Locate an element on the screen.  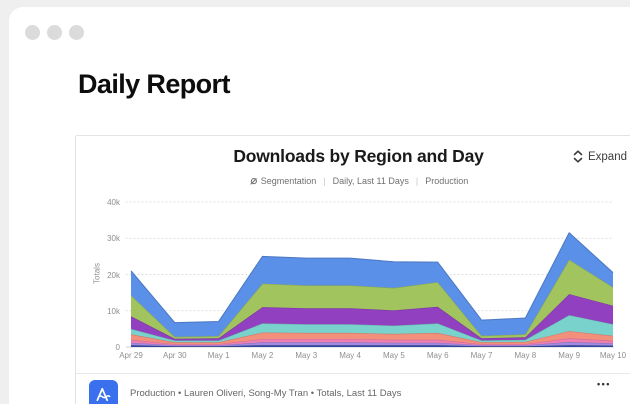
expand-chevrons-icon is located at coordinates (578, 156).